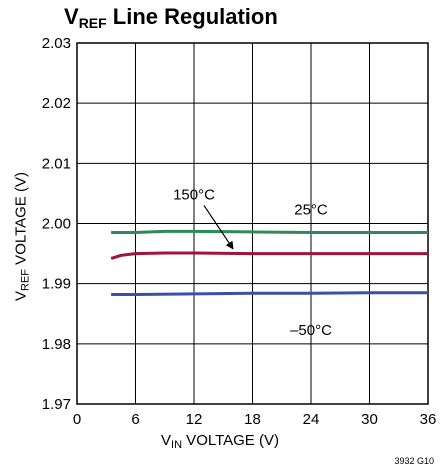 This screenshot has width=440, height=474. Describe the element at coordinates (218, 227) in the screenshot. I see `annotation-arrow` at that location.